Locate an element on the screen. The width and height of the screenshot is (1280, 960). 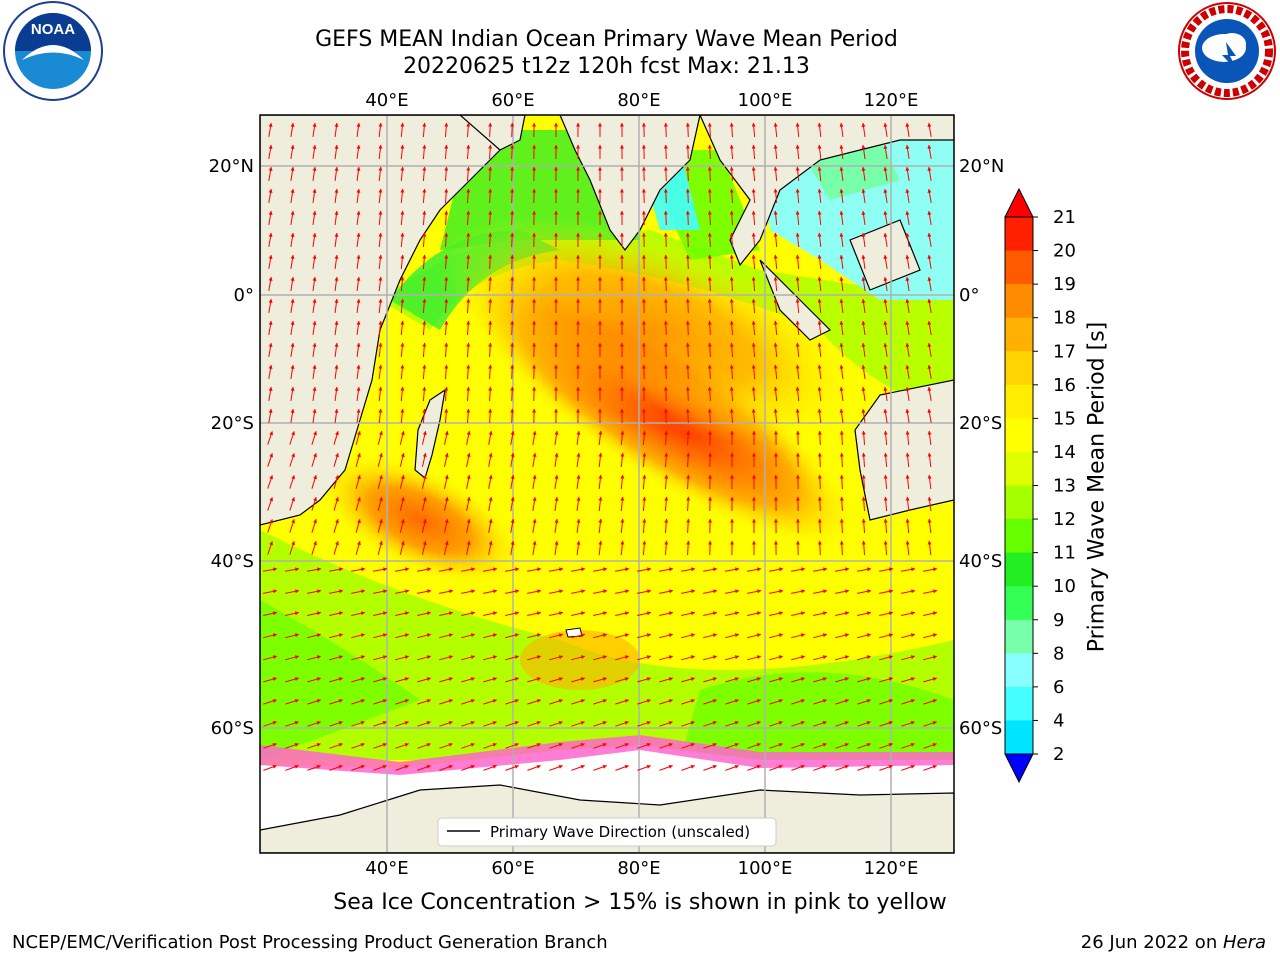
lat-tick-left: 60°S is located at coordinates (232, 728).